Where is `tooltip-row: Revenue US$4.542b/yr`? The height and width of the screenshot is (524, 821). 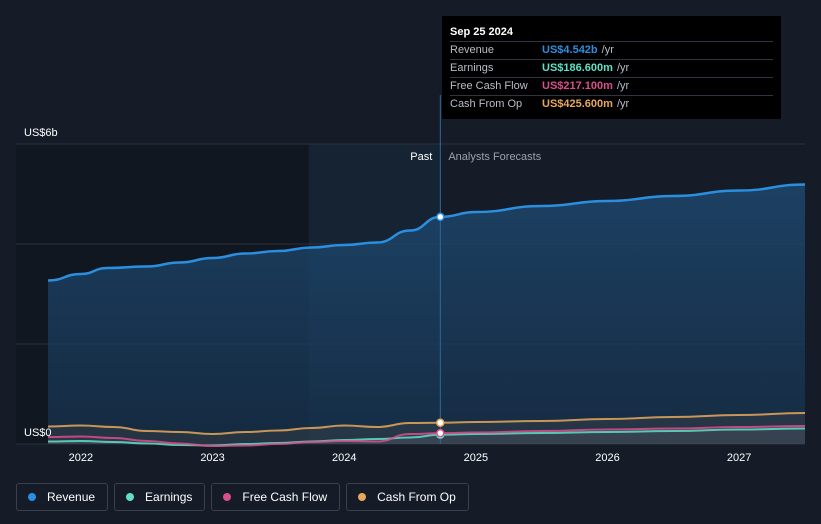
tooltip-row: Revenue US$4.542b/yr is located at coordinates (611, 50).